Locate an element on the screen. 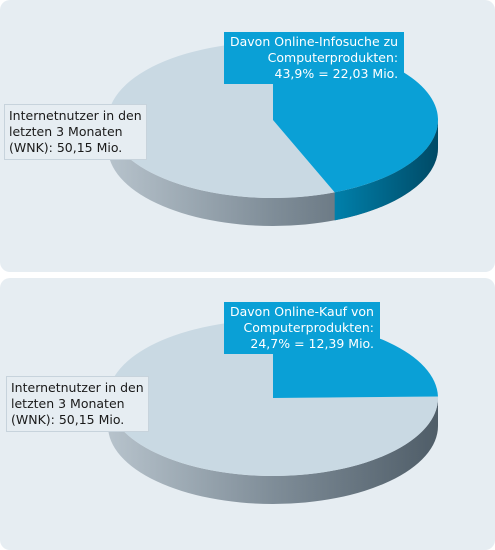  pie-slice-base is located at coordinates (221, 120).